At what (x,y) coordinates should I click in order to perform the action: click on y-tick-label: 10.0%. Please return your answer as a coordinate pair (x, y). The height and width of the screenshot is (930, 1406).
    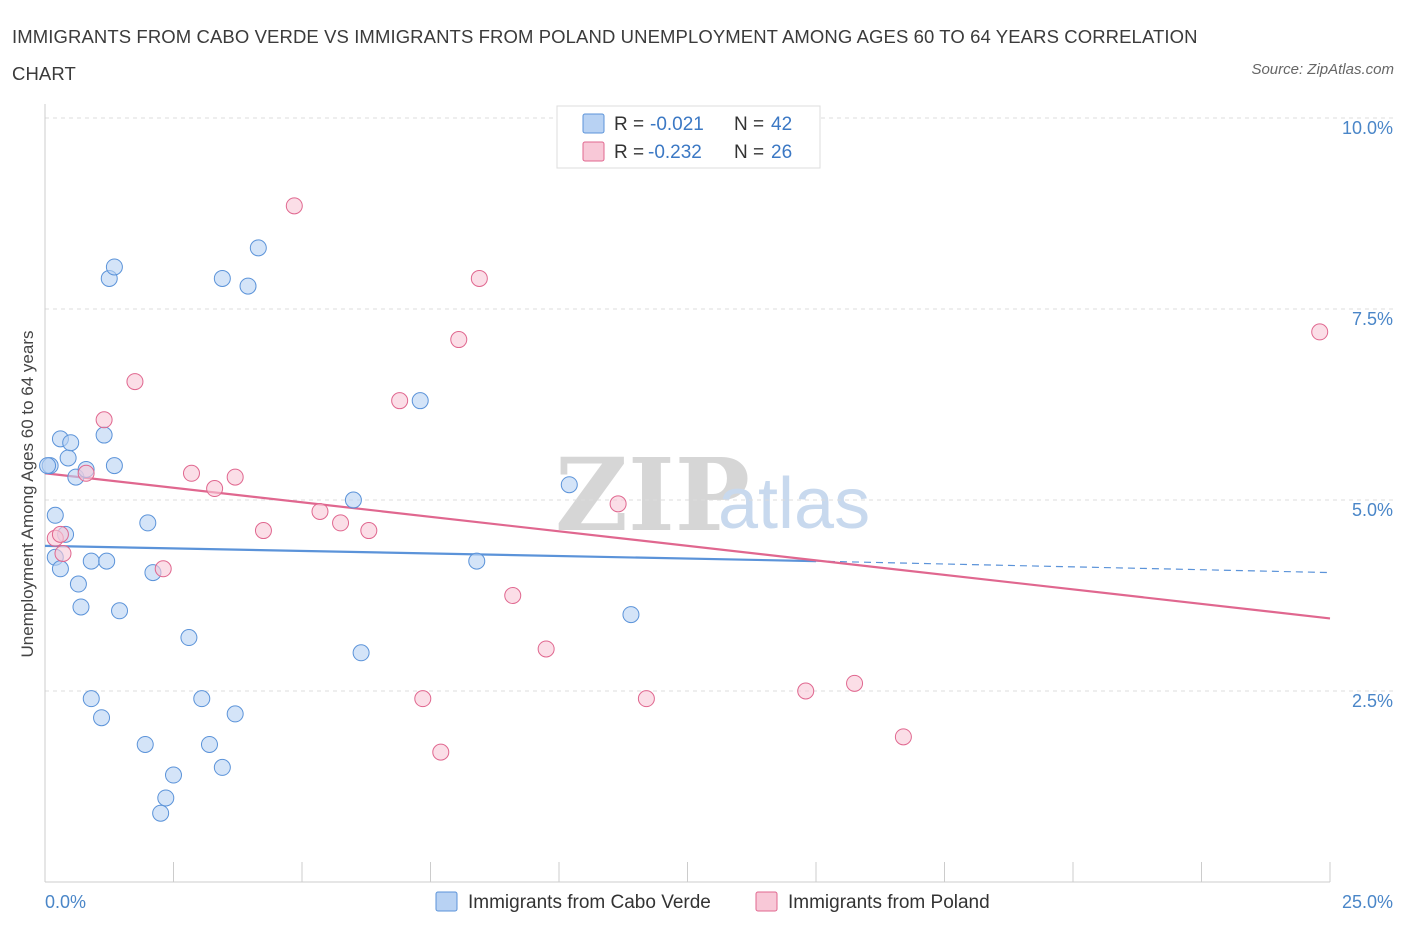
    Looking at the image, I should click on (1367, 128).